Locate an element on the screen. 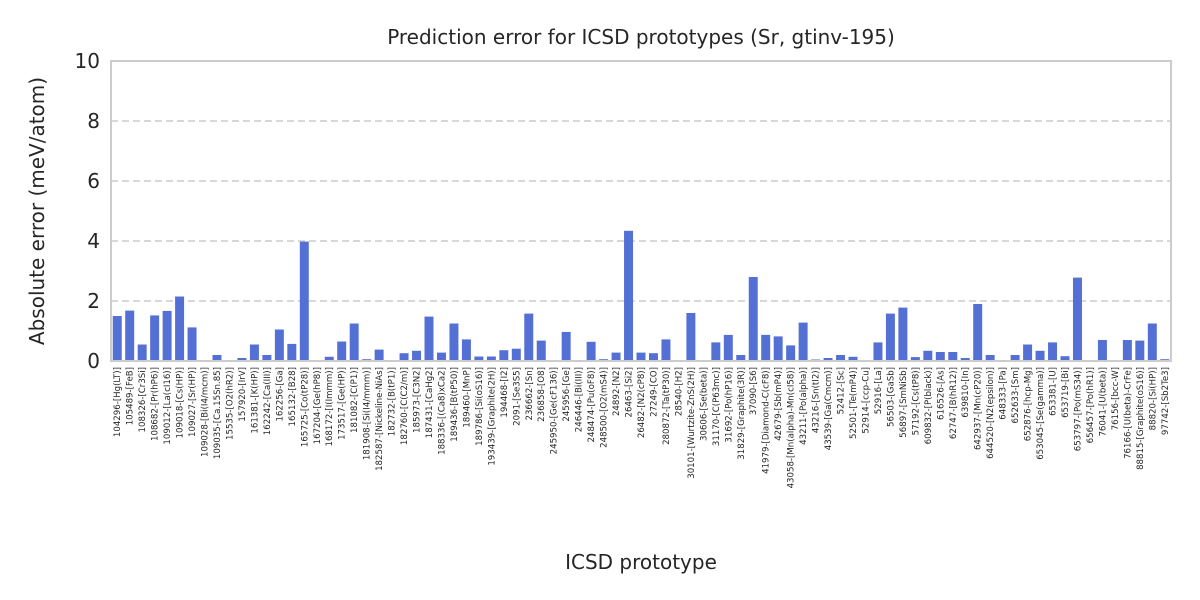 This screenshot has width=1200, height=600. x-tick-label: 62747-[B(hR12)] is located at coordinates (954, 403).